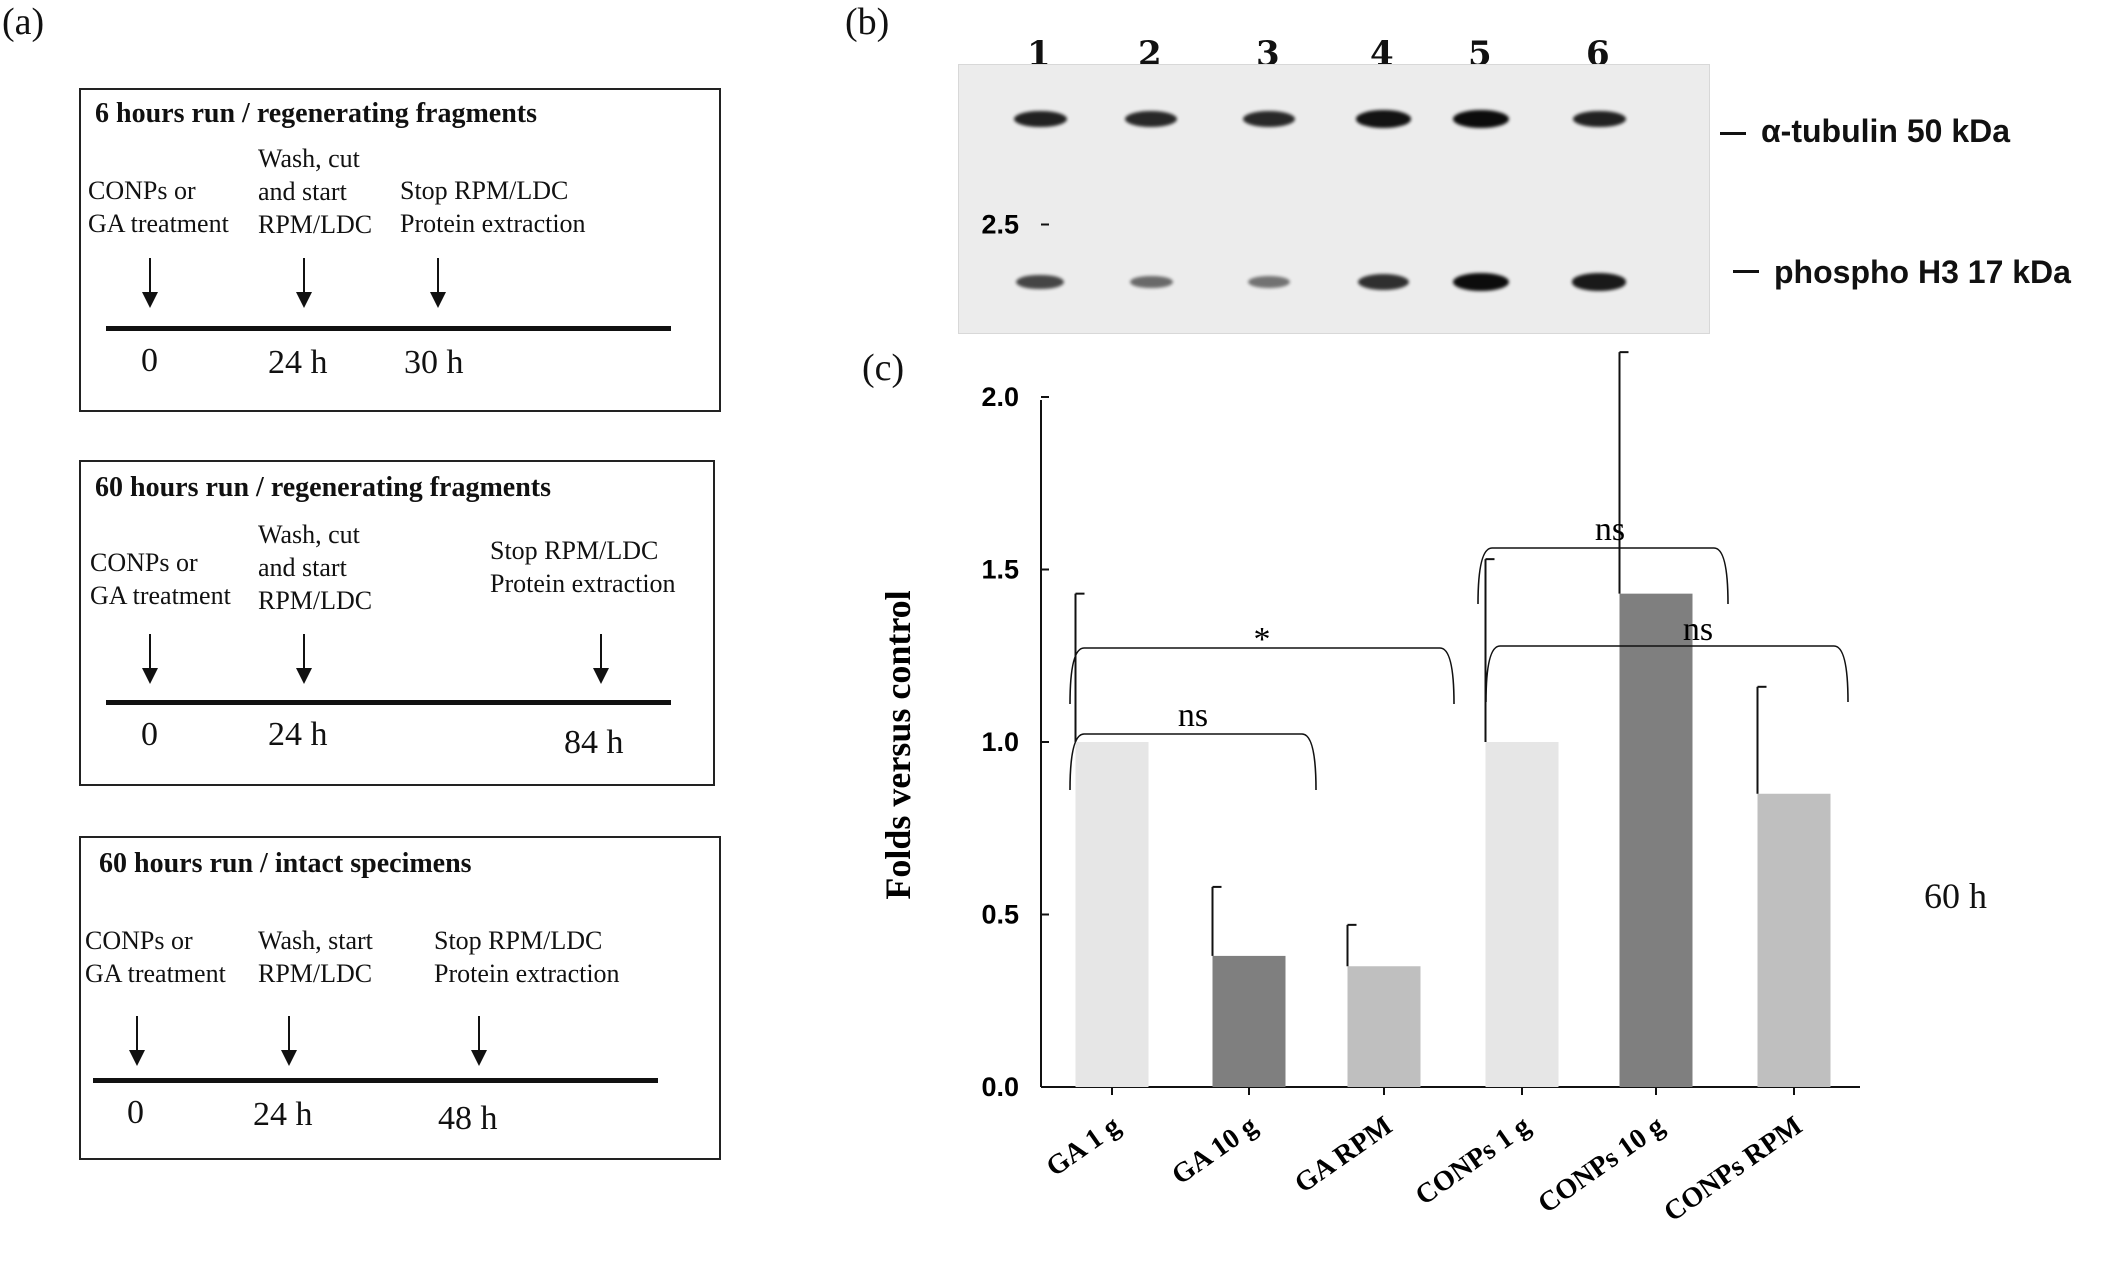 The image size is (2128, 1284). Describe the element at coordinates (1000, 570) in the screenshot. I see `y-tick-label: 1.5` at that location.